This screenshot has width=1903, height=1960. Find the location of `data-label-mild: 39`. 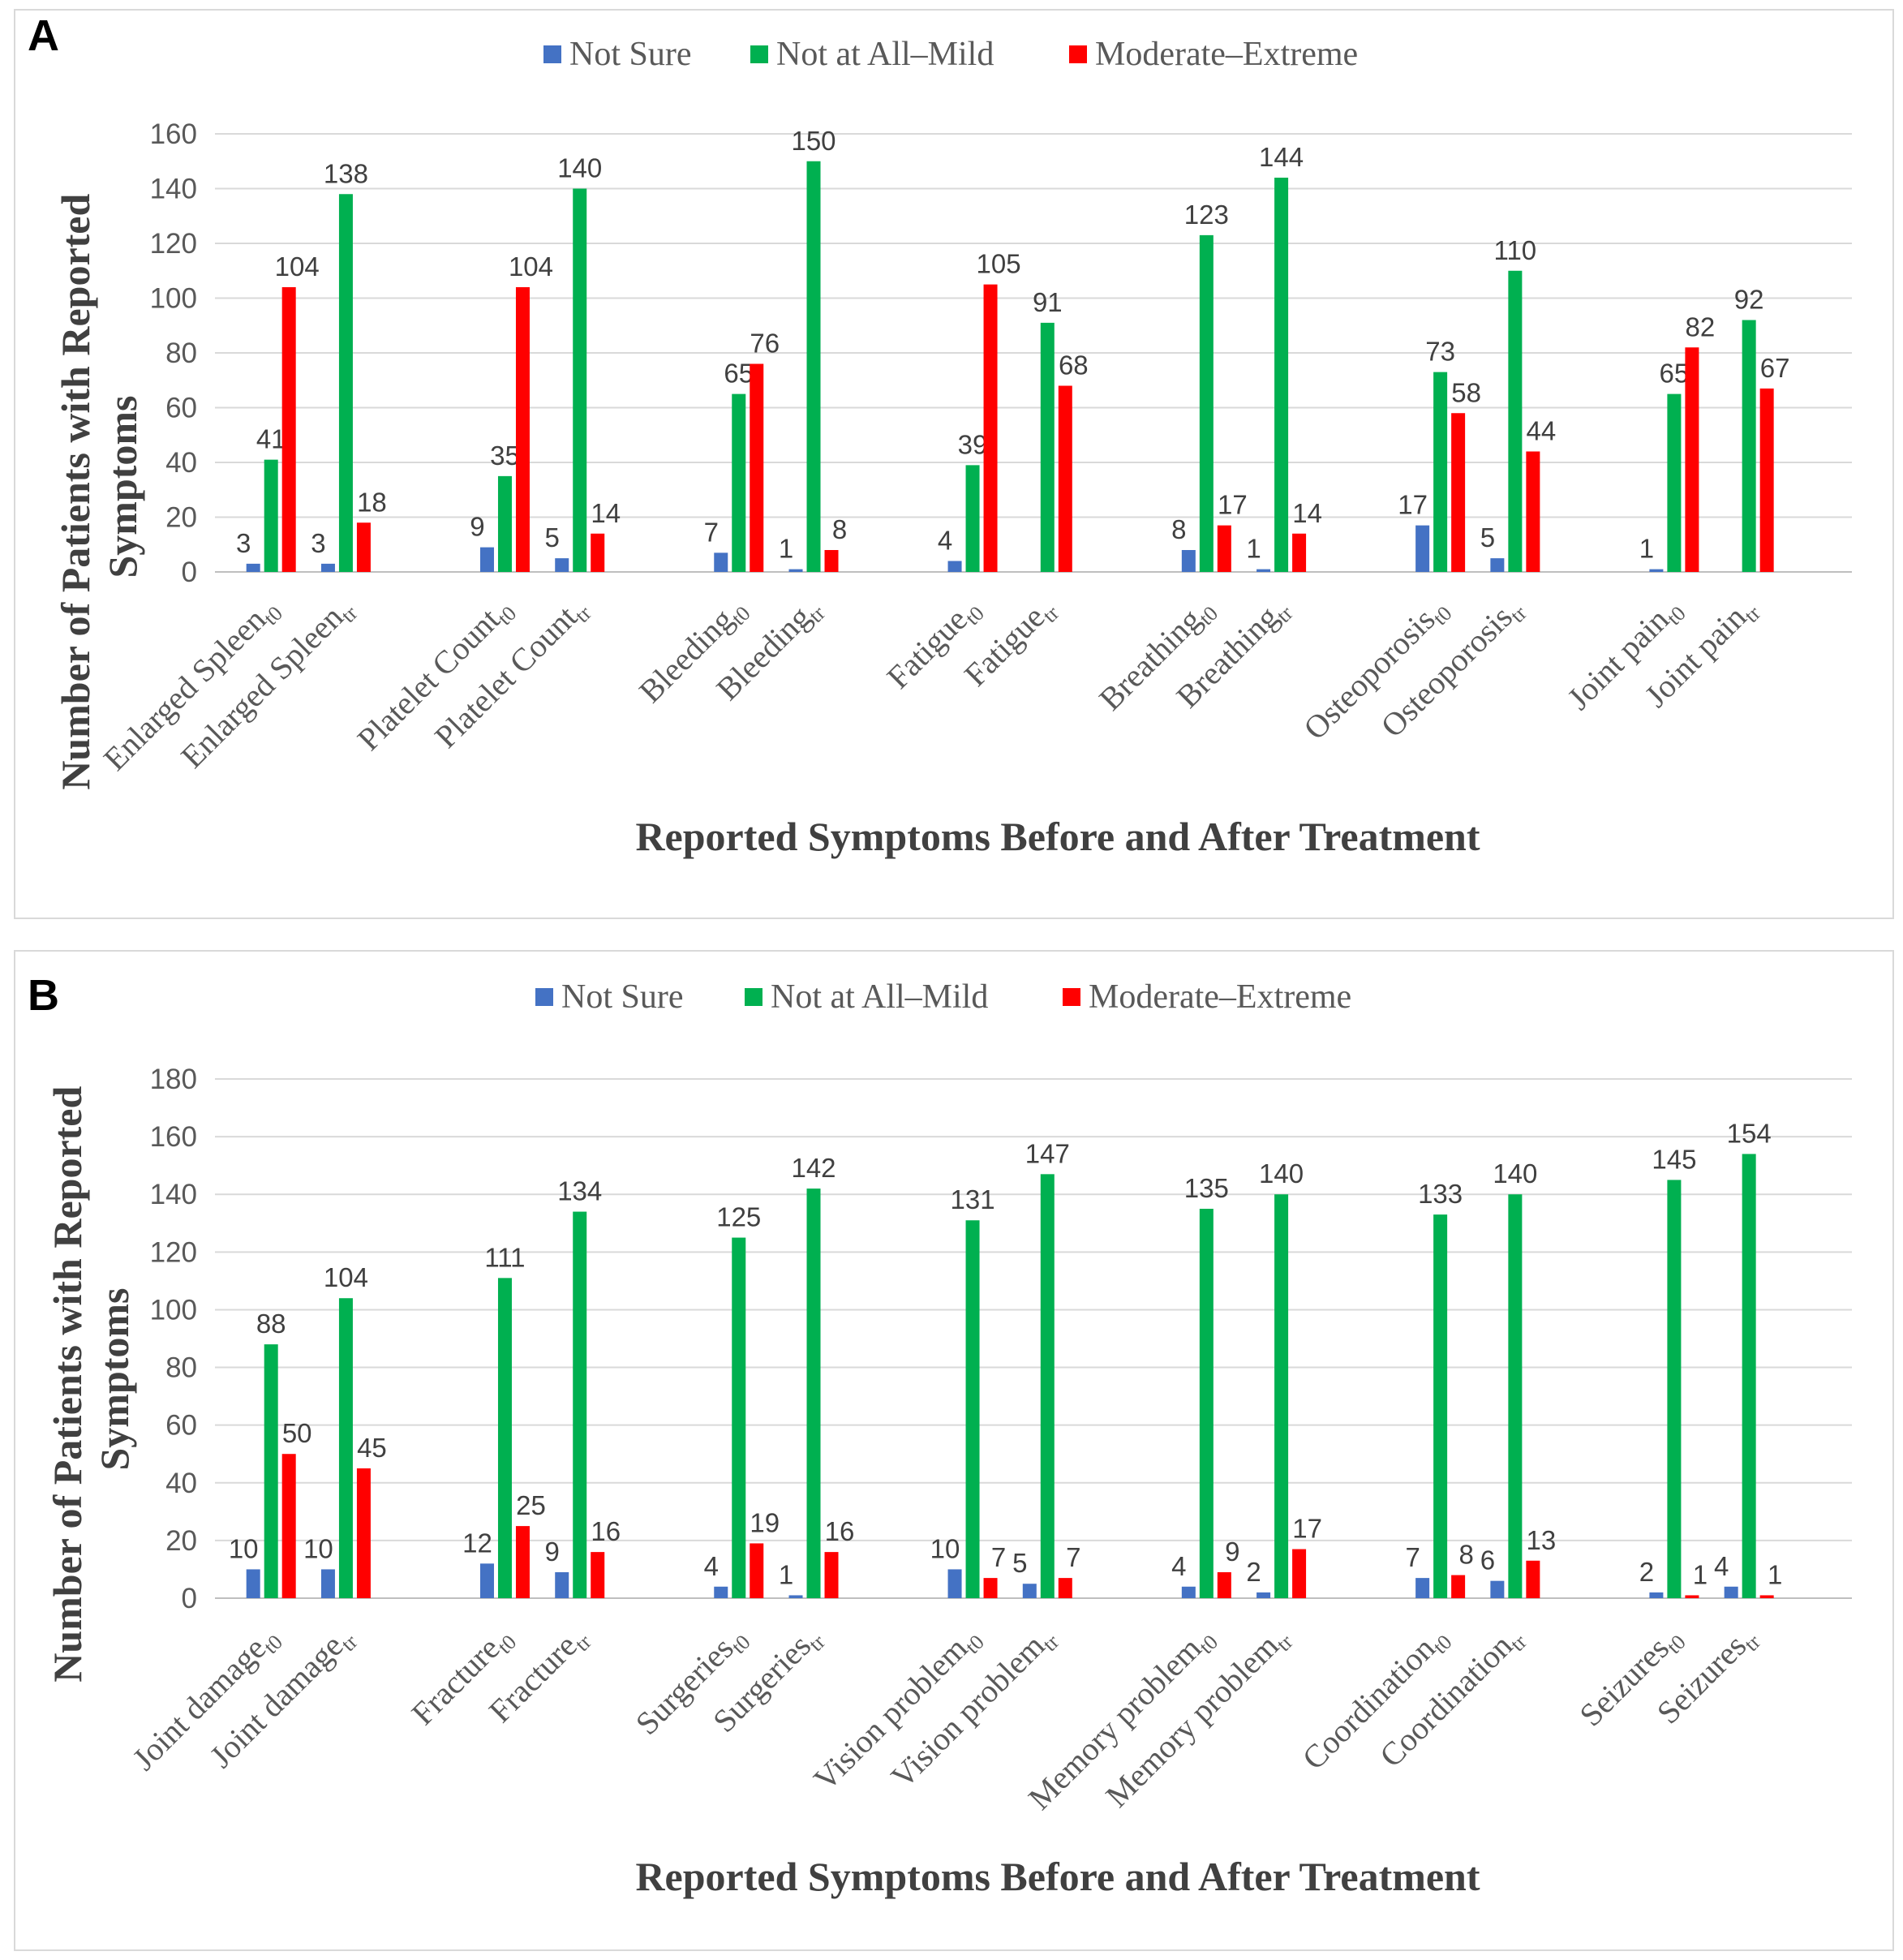

data-label-mild: 39 is located at coordinates (973, 444).